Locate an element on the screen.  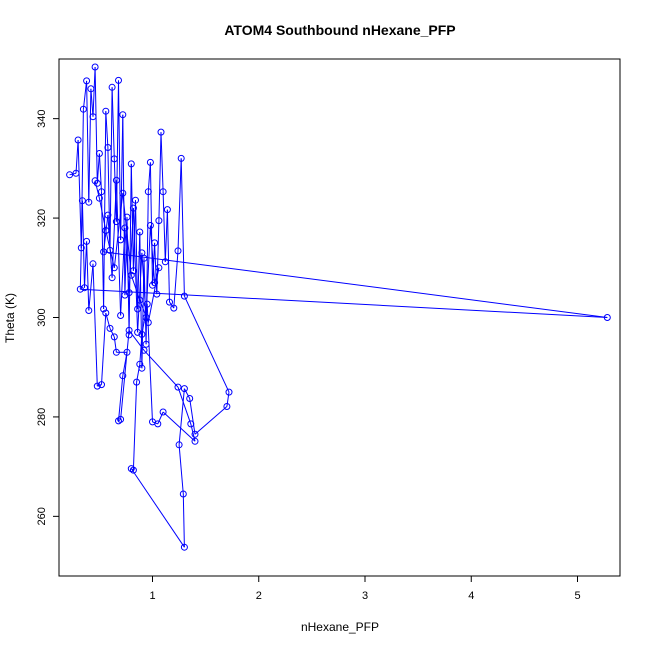
x-tick-label: 3 is located at coordinates (365, 596).